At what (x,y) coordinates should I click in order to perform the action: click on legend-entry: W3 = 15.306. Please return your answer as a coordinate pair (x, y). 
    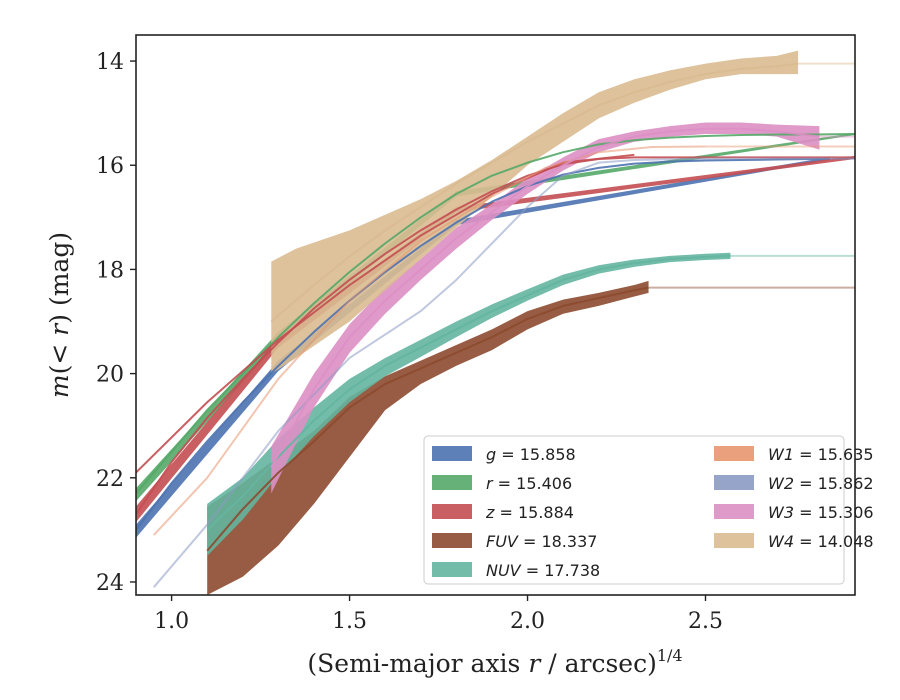
    Looking at the image, I should click on (821, 512).